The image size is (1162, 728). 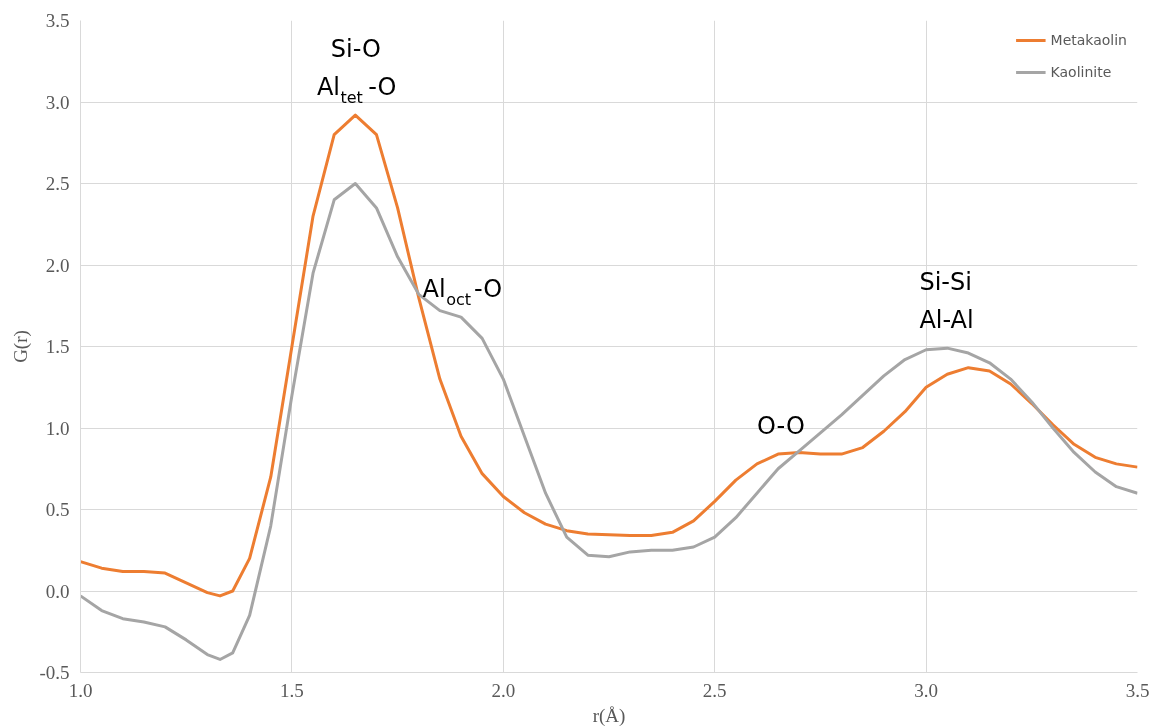 What do you see at coordinates (57, 509) in the screenshot?
I see `y-tick-label: 0.5` at bounding box center [57, 509].